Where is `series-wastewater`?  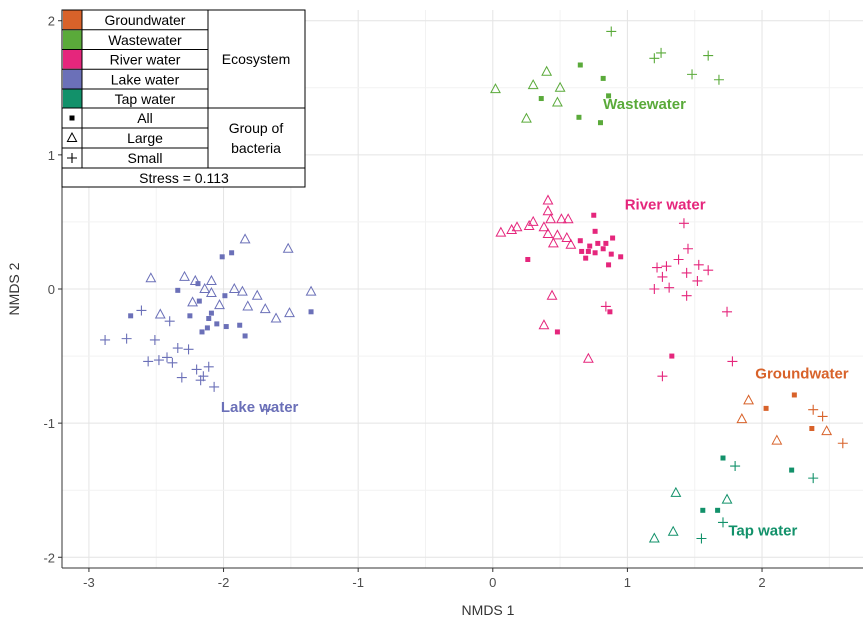 series-wastewater is located at coordinates (607, 76).